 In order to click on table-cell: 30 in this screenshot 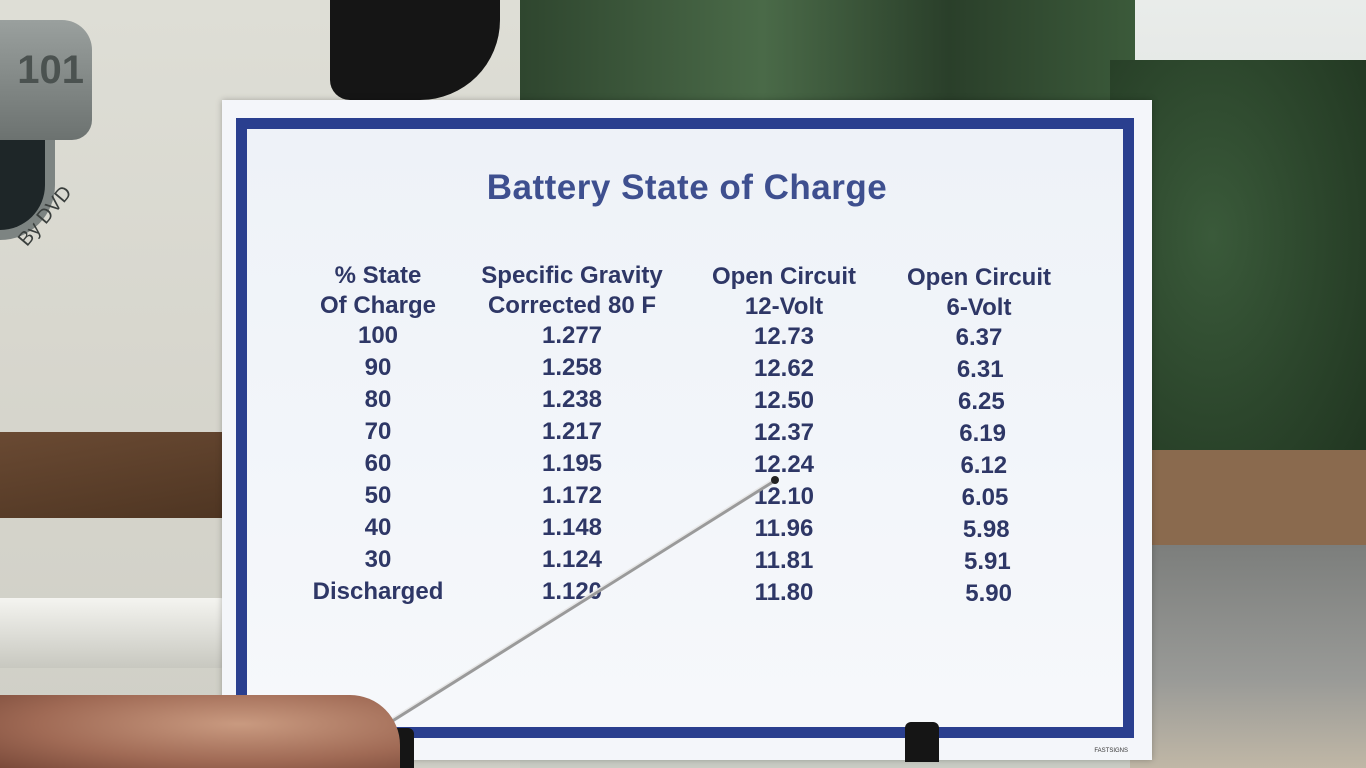, I will do `click(378, 559)`.